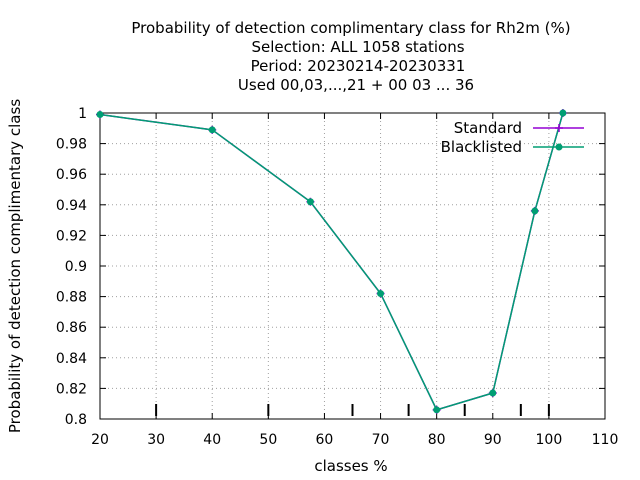 This screenshot has width=640, height=480. I want to click on title-line-2: Selection: ALL 1058 stations, so click(357, 47).